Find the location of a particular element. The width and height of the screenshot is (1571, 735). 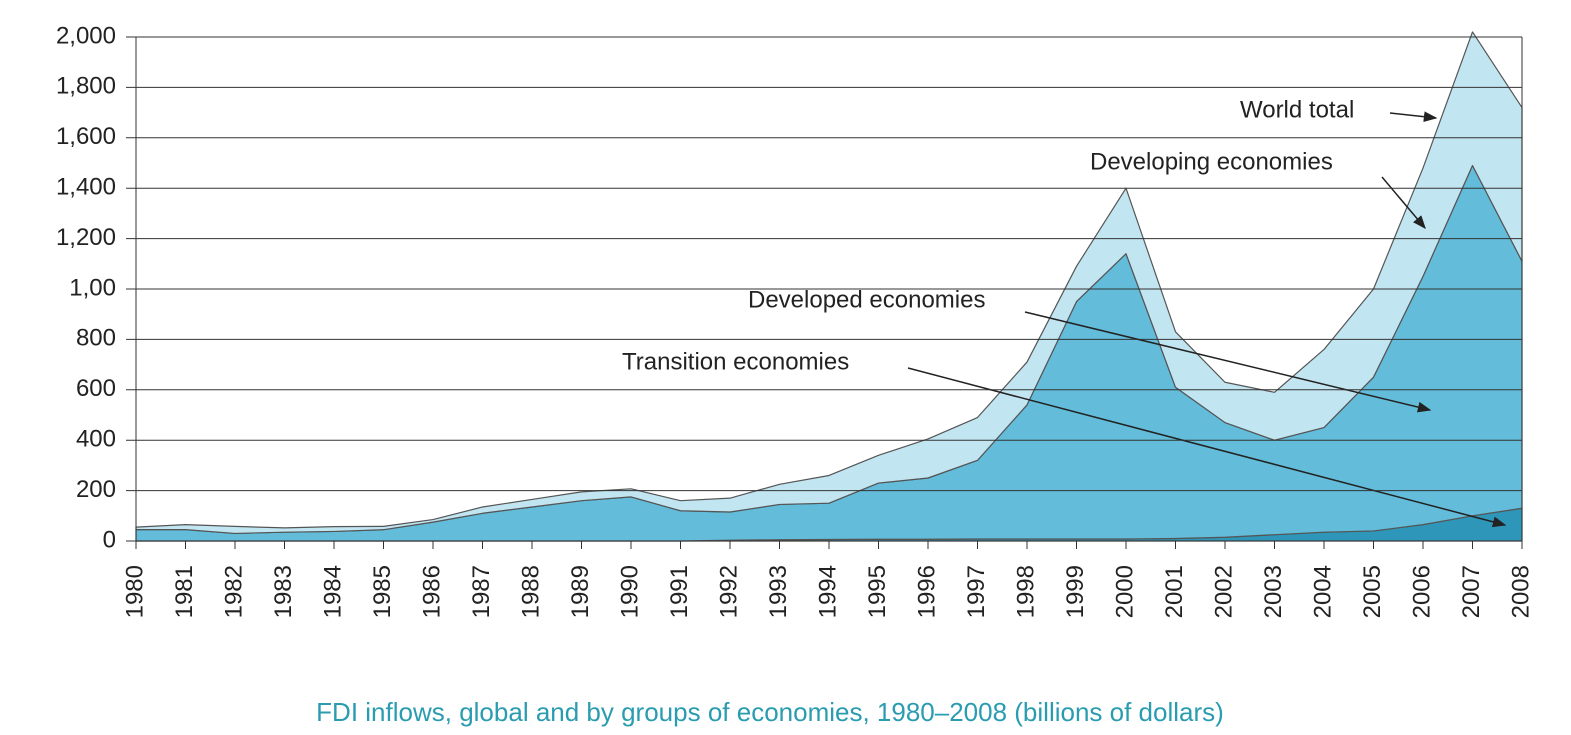

annotation: Transition economies is located at coordinates (735, 361).